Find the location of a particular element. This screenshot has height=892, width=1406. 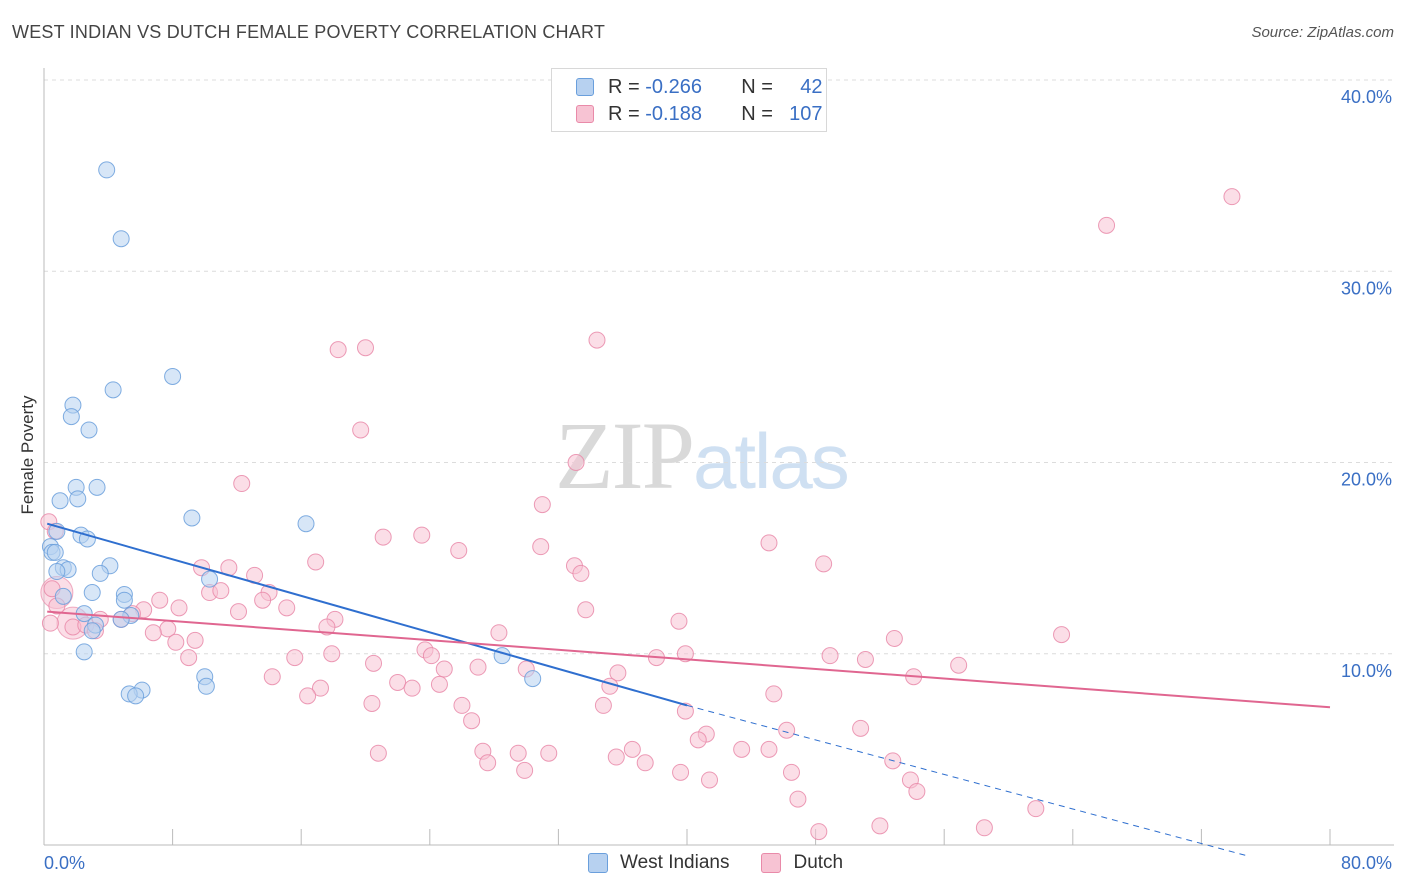

x-tick-label: 80.0% is located at coordinates (1366, 863).